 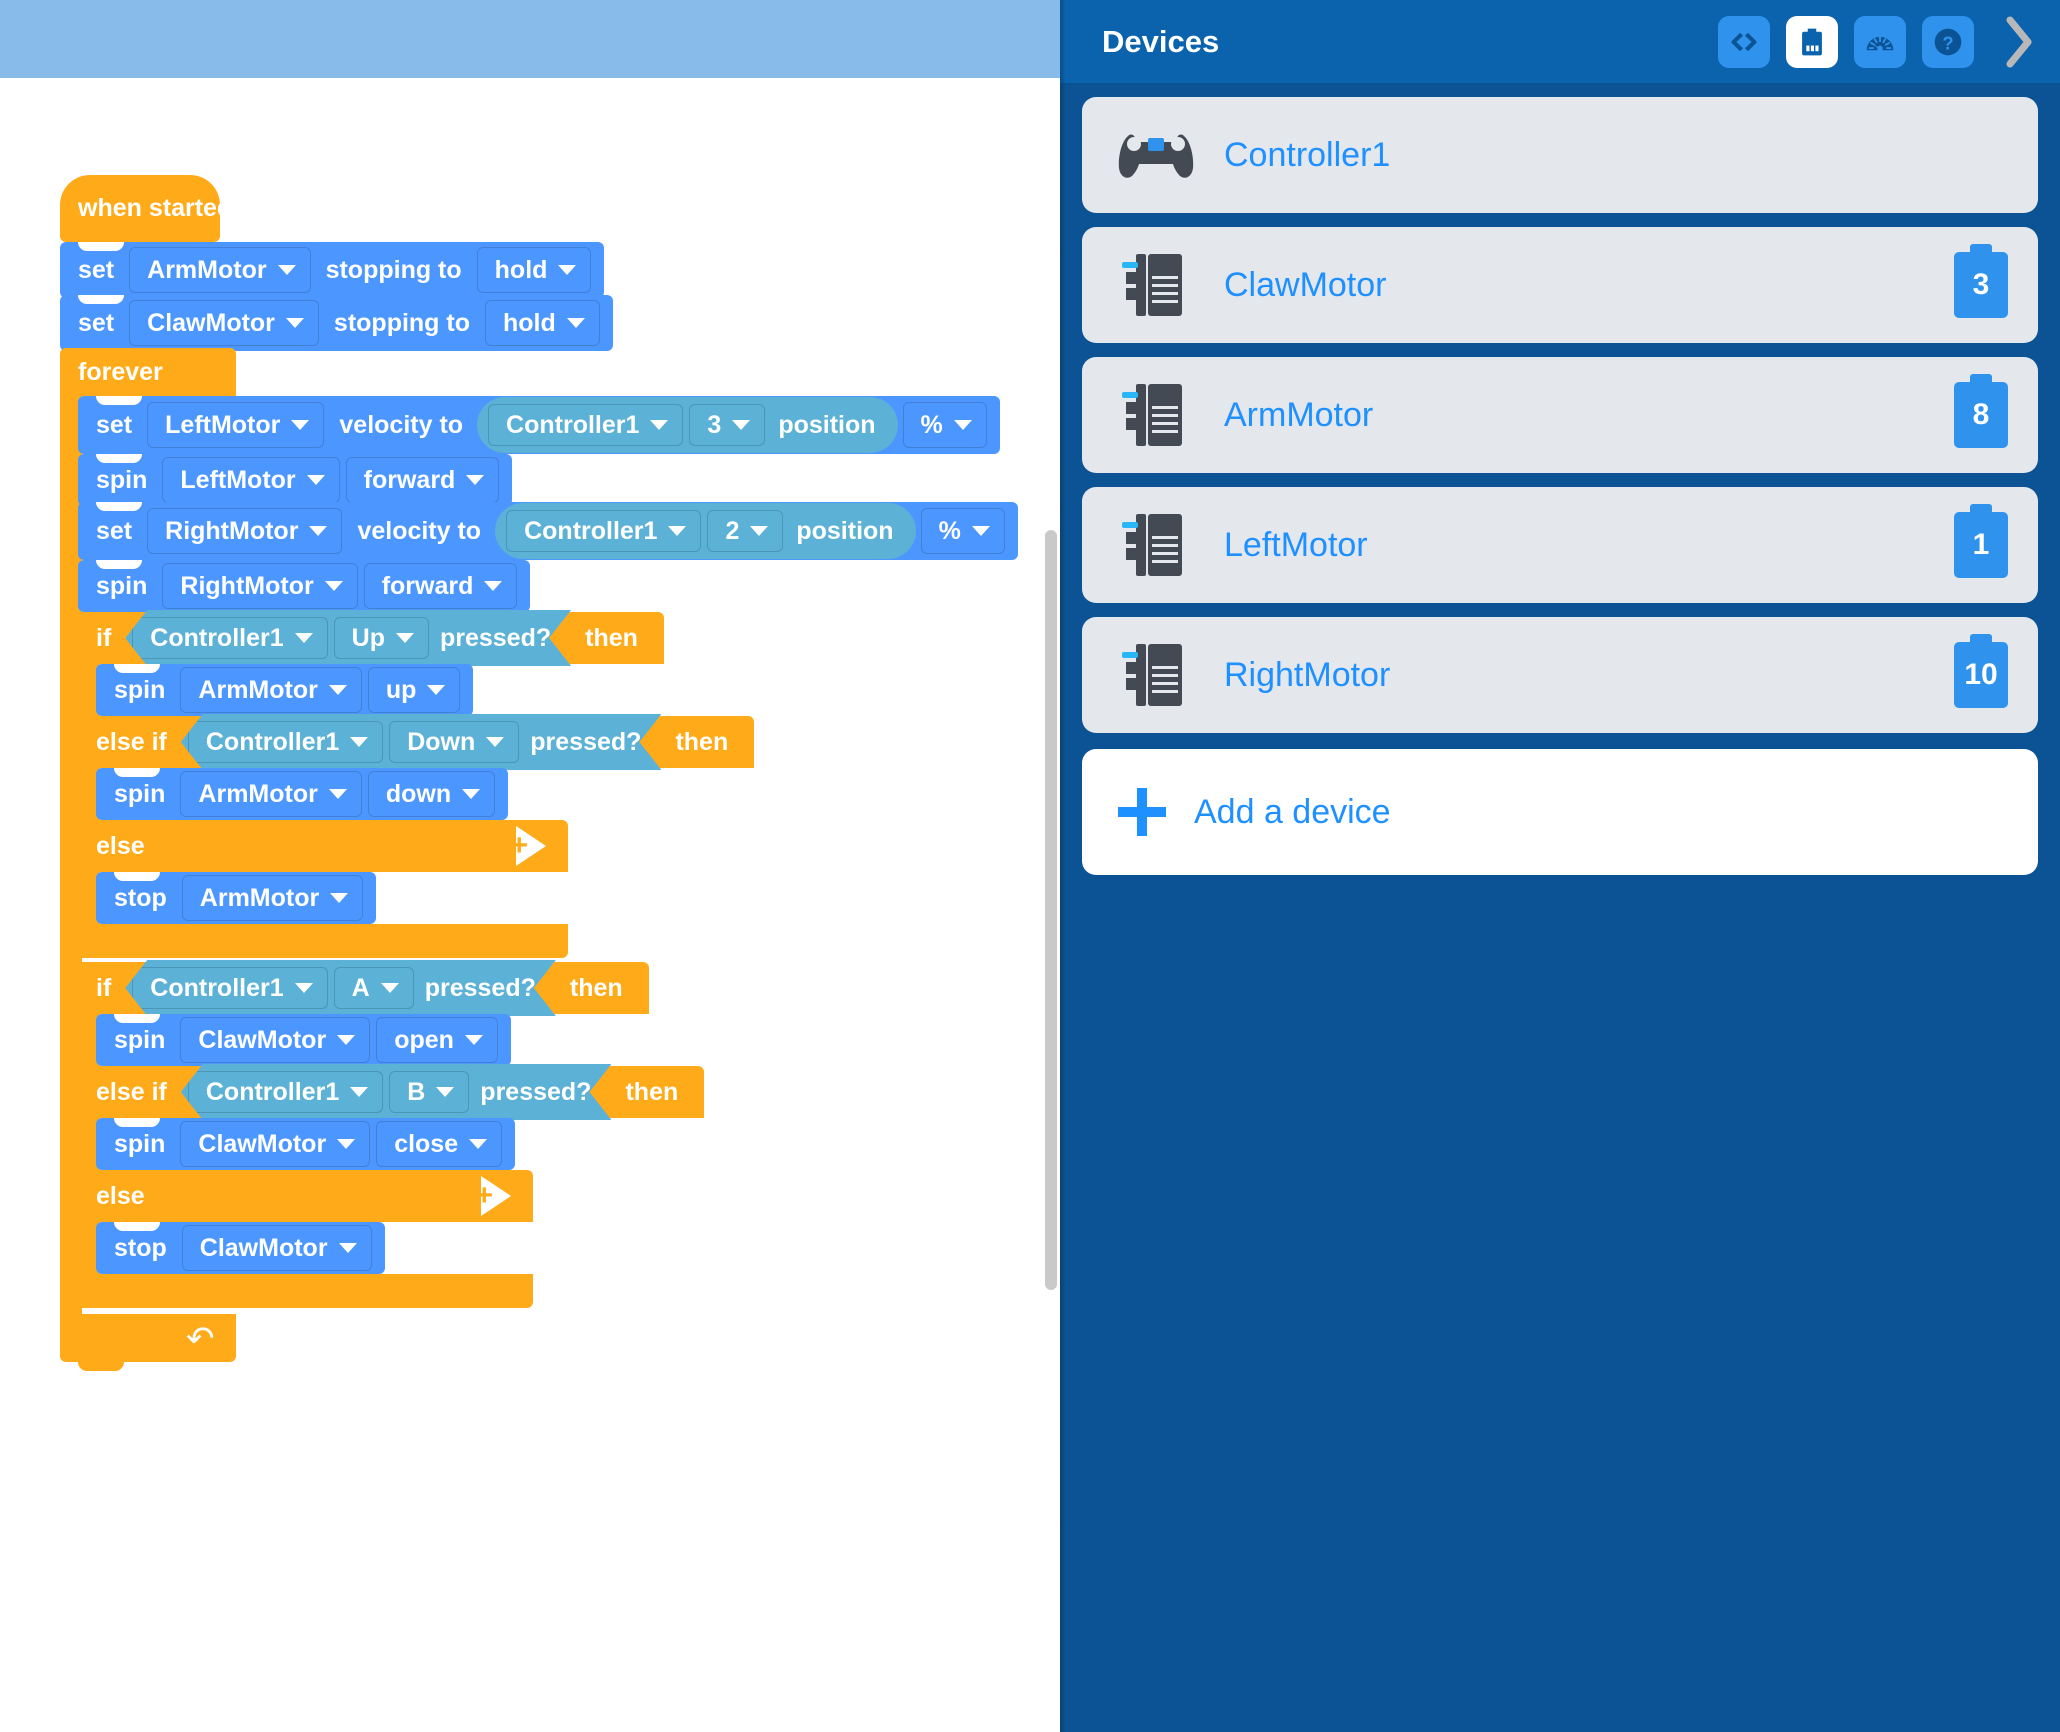 I want to click on condition-controller-a-pressed: Controller1 A pressed?, so click(x=340, y=988).